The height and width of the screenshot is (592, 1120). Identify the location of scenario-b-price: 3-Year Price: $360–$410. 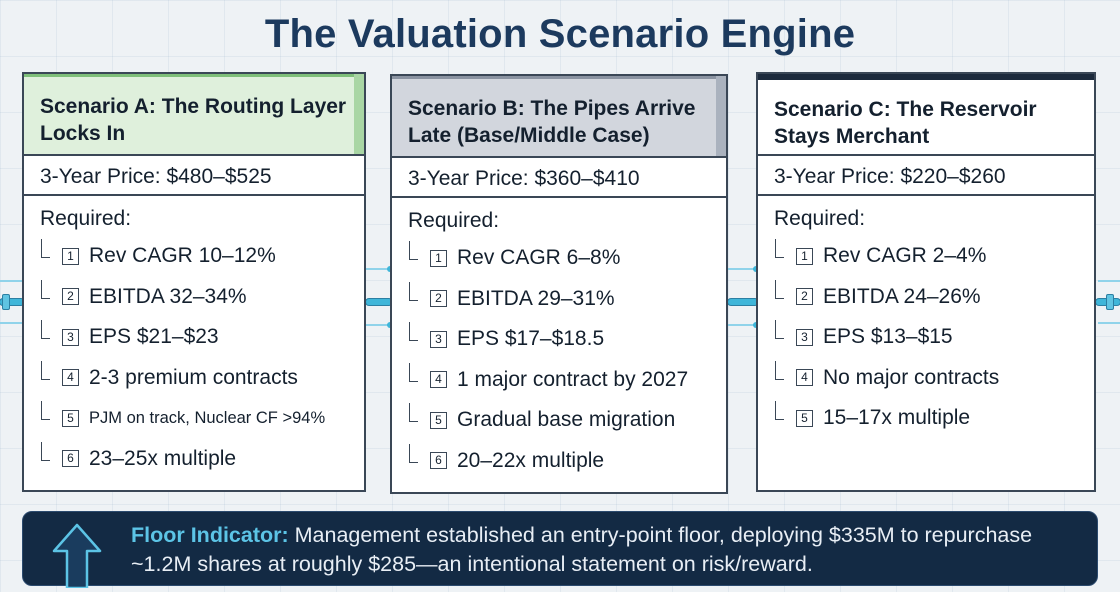
(559, 178).